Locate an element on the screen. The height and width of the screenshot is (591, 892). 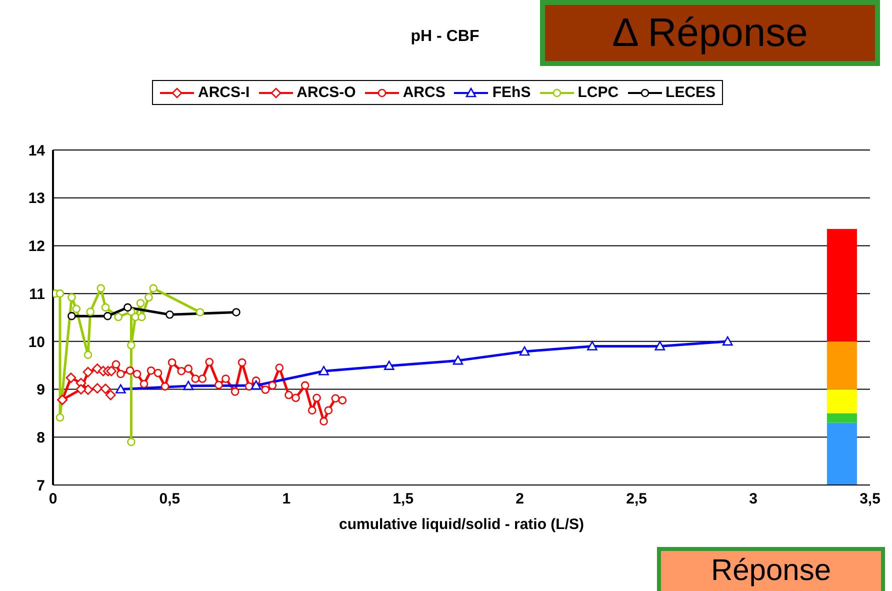
x-tick-label: 1 is located at coordinates (286, 499).